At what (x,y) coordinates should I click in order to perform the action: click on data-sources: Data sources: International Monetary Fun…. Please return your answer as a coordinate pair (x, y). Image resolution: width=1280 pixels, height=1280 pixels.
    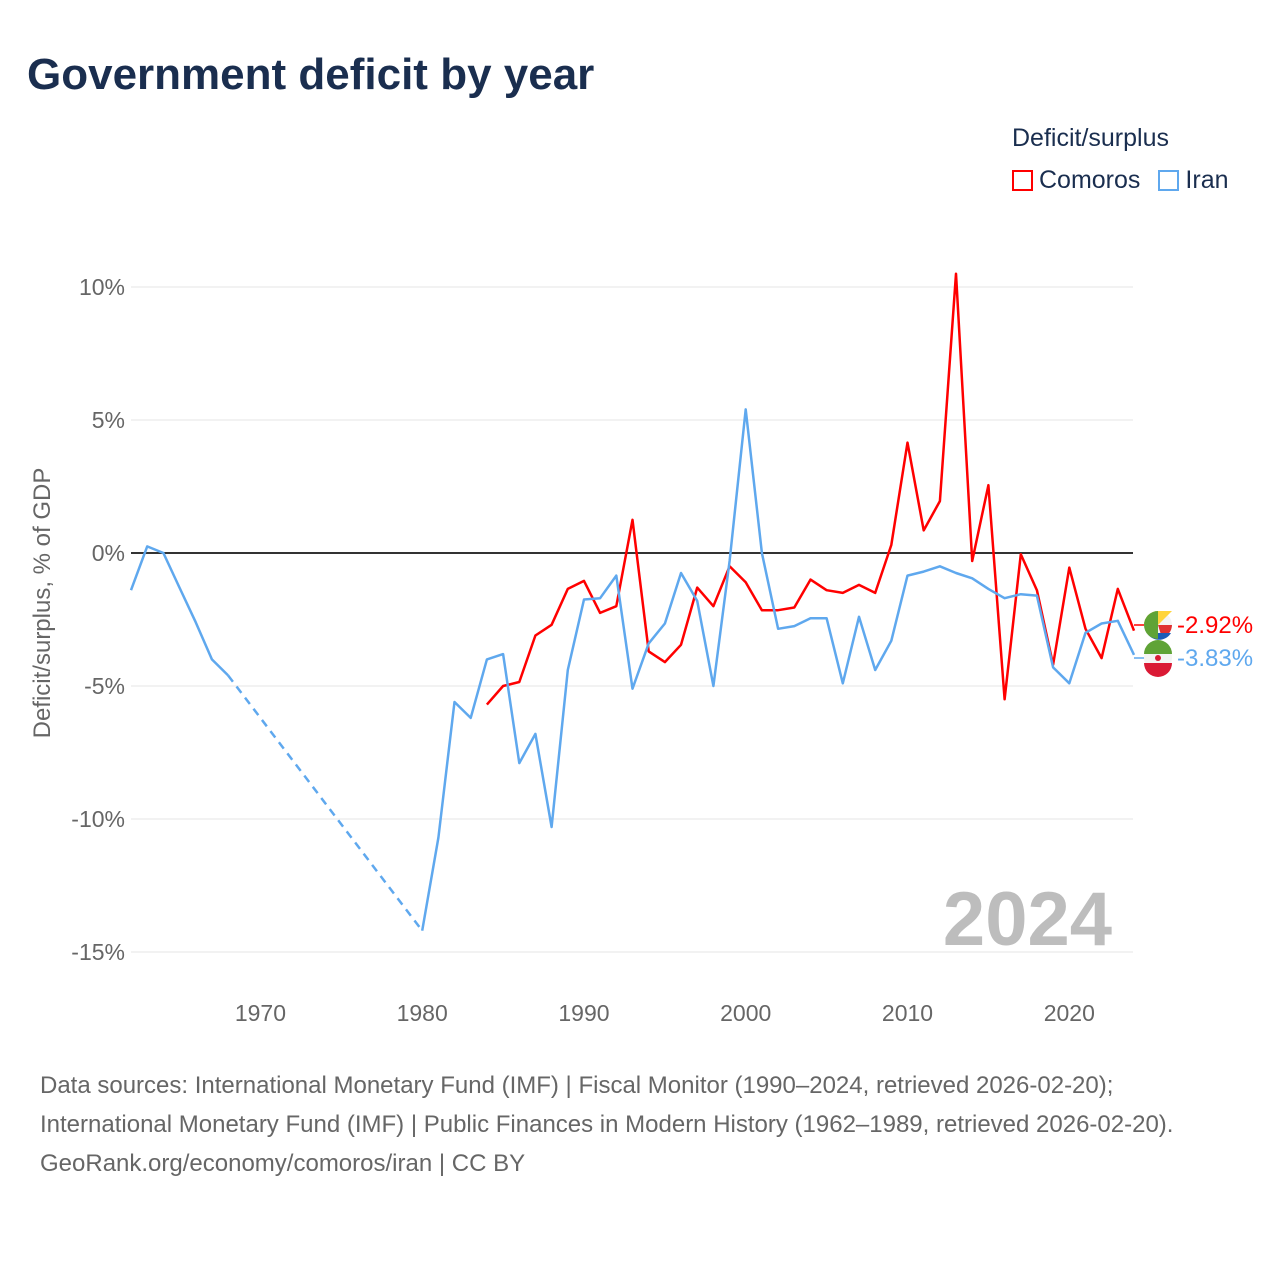
    Looking at the image, I should click on (607, 1105).